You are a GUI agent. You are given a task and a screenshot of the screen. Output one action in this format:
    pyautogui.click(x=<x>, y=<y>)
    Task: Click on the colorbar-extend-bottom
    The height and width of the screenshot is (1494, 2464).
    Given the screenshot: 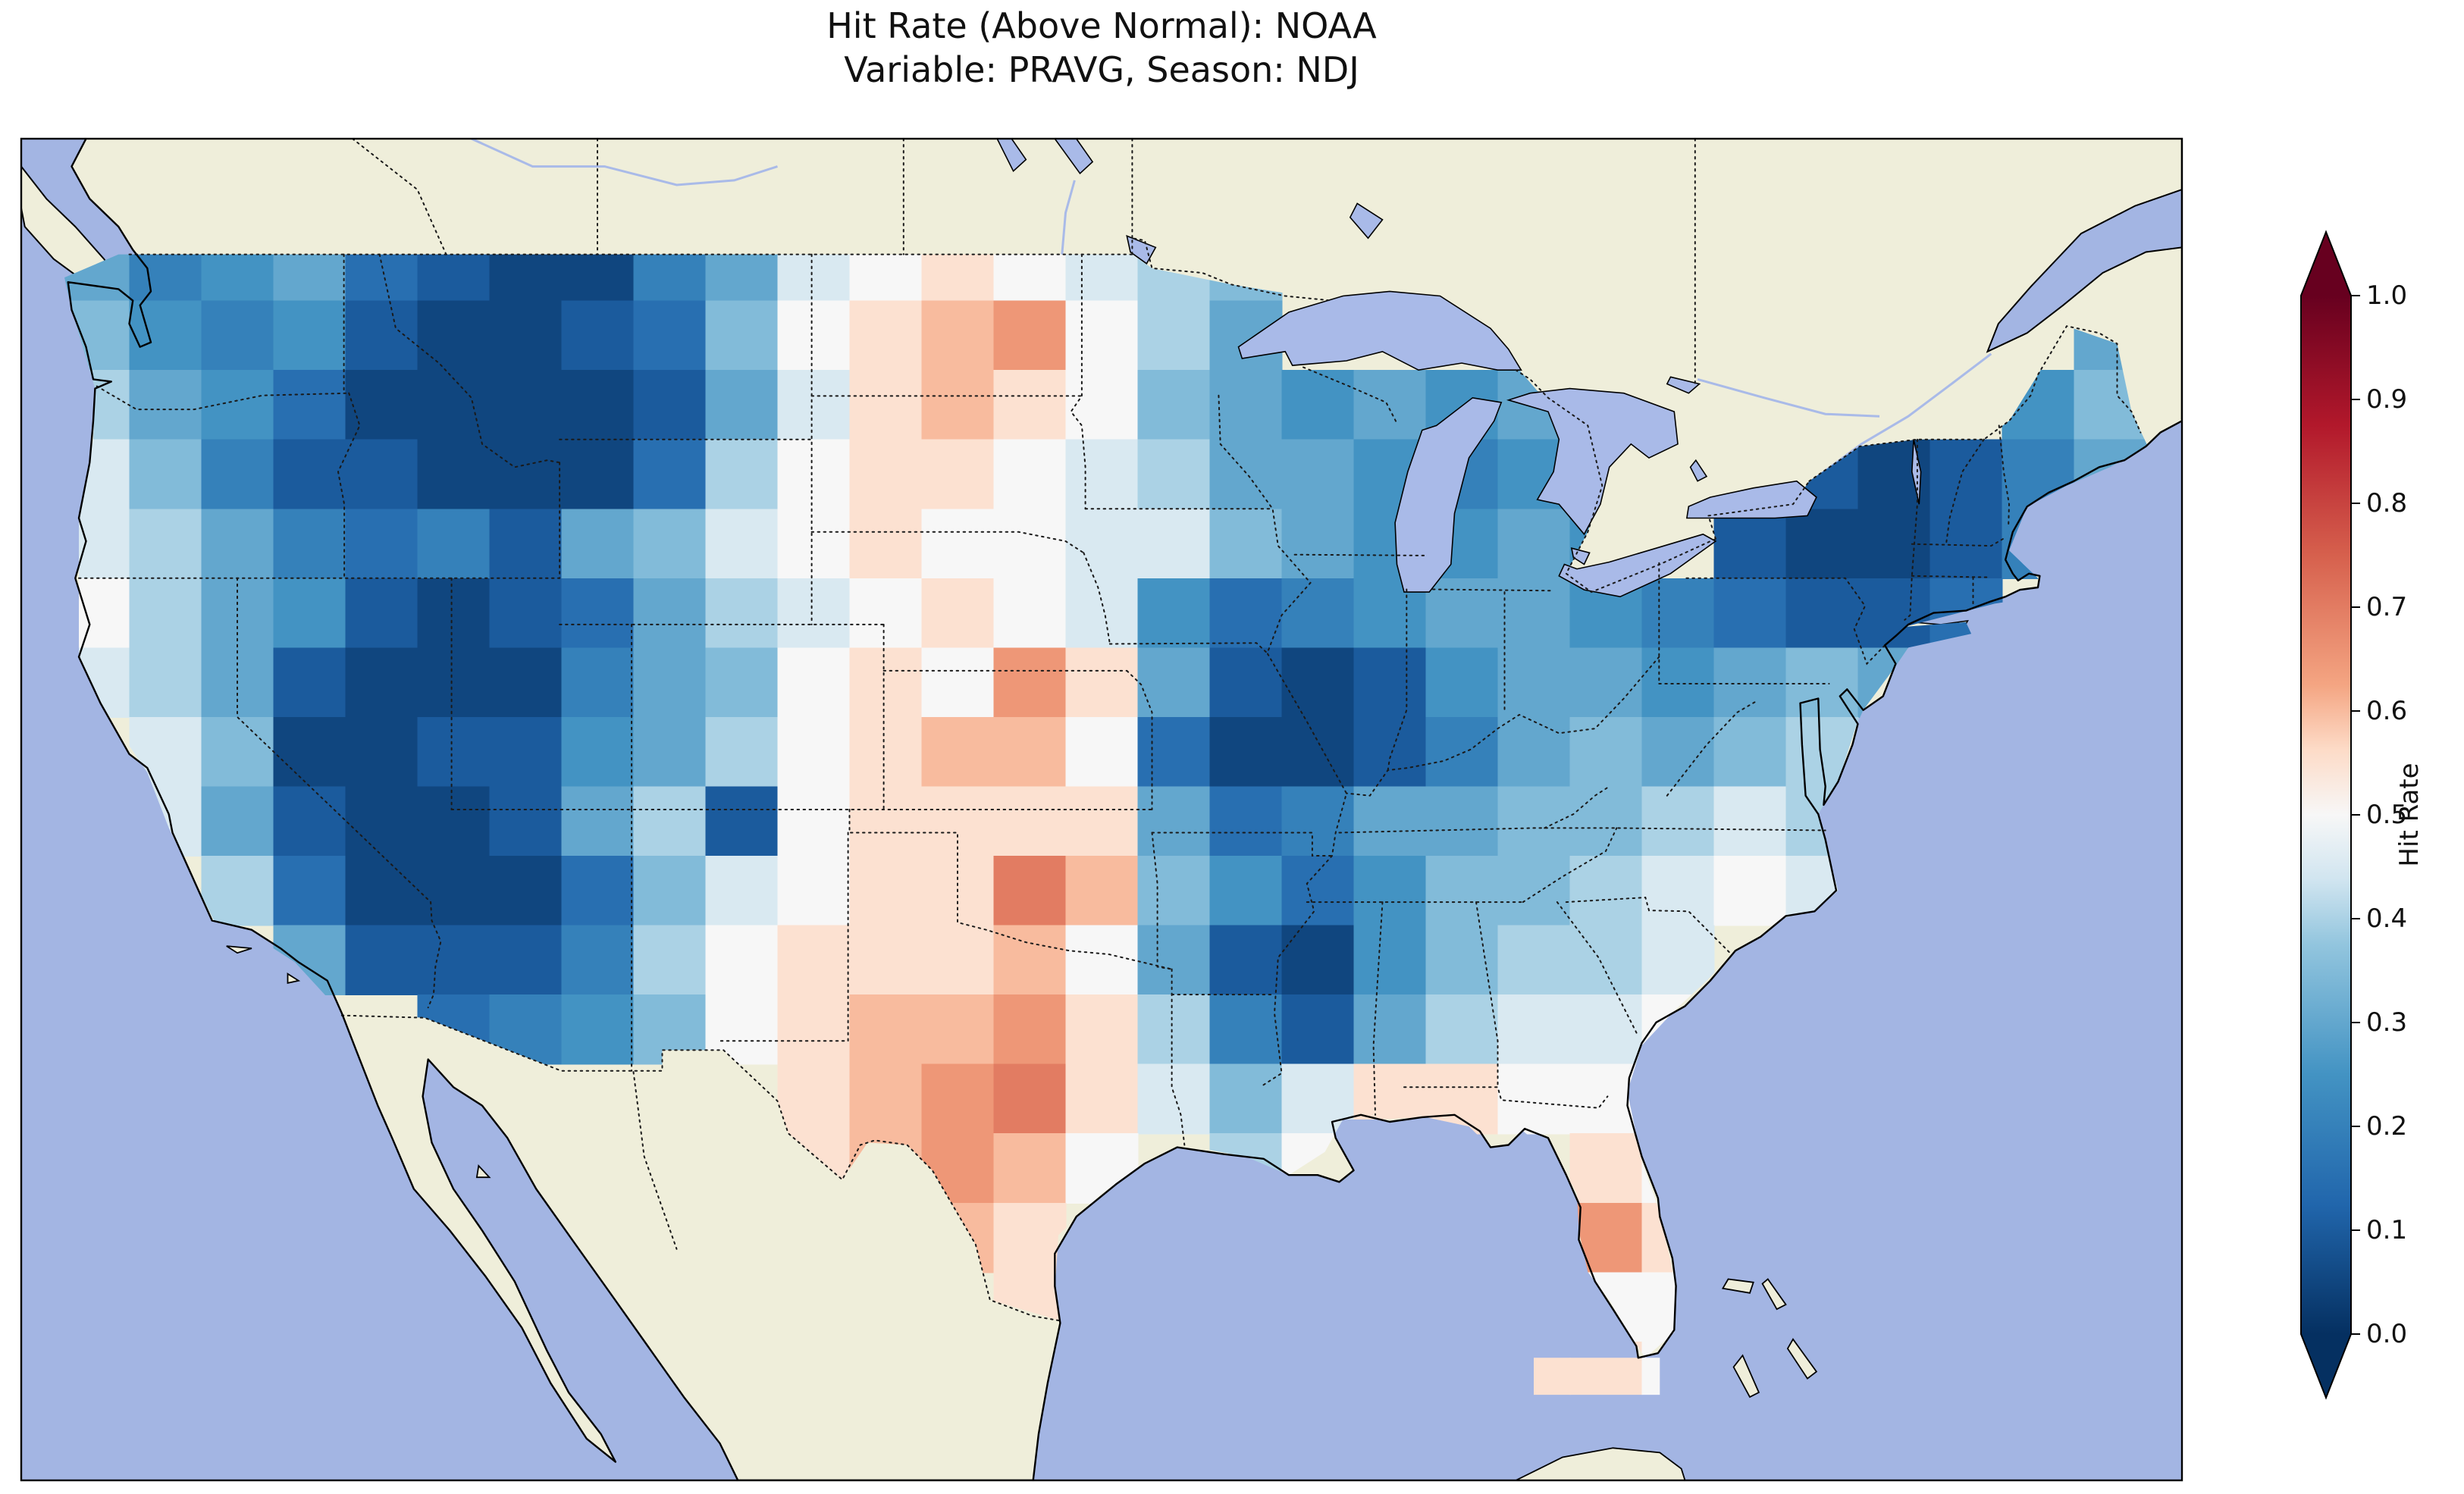 What is the action you would take?
    pyautogui.click(x=2326, y=1366)
    